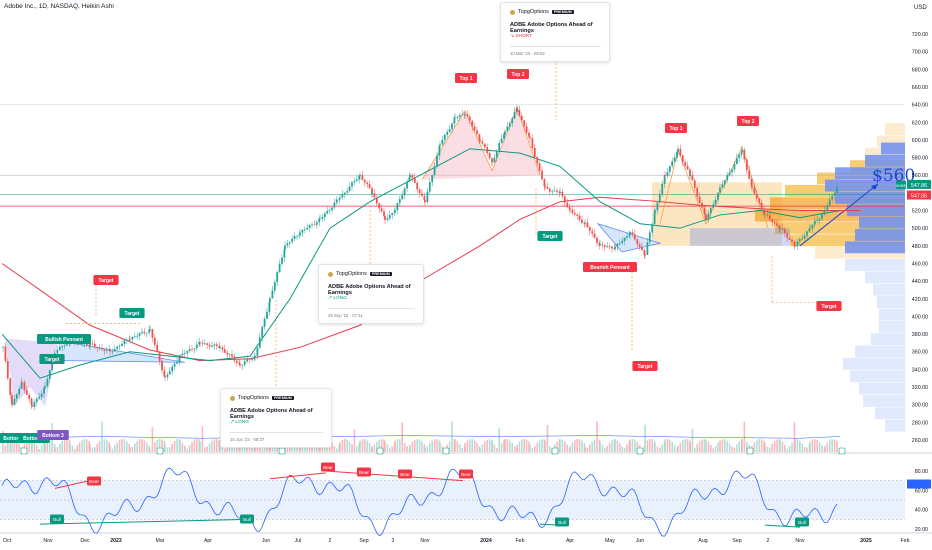 Image resolution: width=932 pixels, height=550 pixels. What do you see at coordinates (570, 541) in the screenshot?
I see `time-tick-label: Apr` at bounding box center [570, 541].